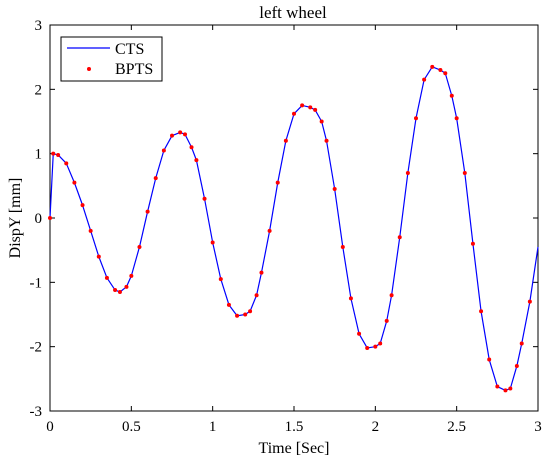 Image resolution: width=550 pixels, height=461 pixels. What do you see at coordinates (131, 427) in the screenshot?
I see `x-tick-label: 0.5` at bounding box center [131, 427].